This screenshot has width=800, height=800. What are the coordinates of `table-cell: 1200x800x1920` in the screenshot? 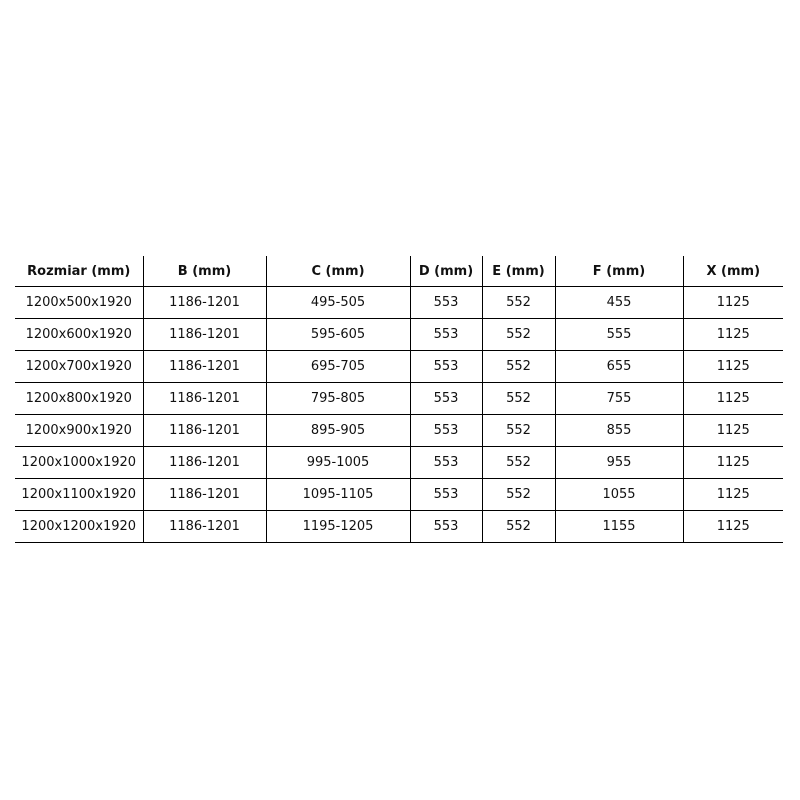 It's located at (79, 398).